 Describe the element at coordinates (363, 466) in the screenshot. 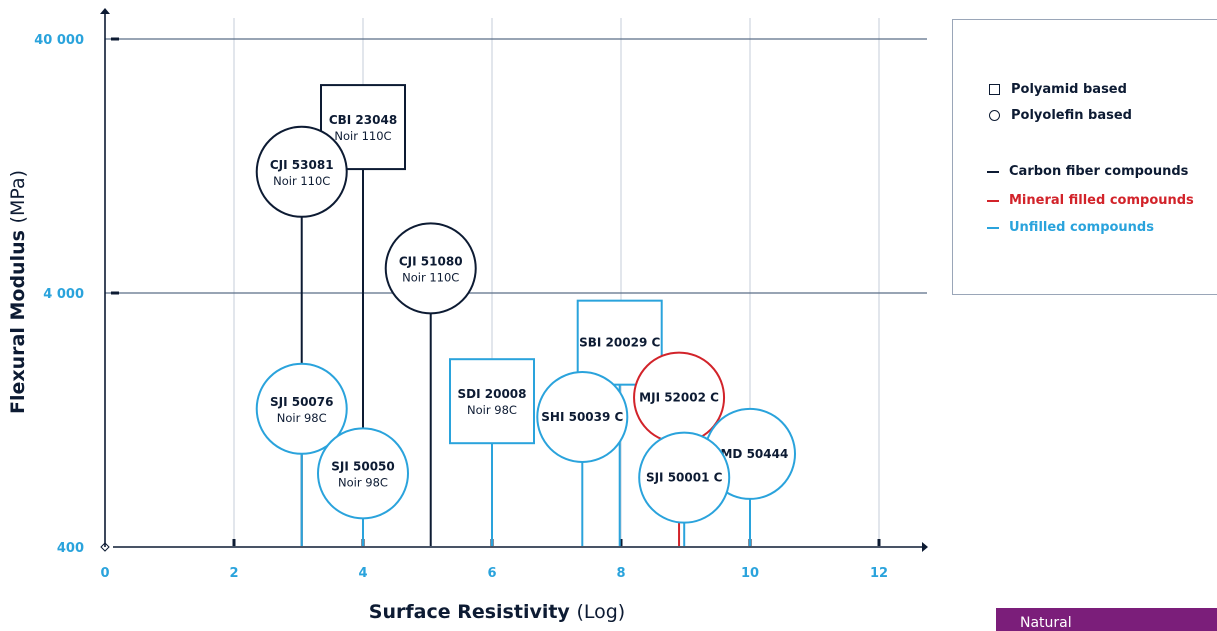

I see `data-label: SJI 50050` at that location.